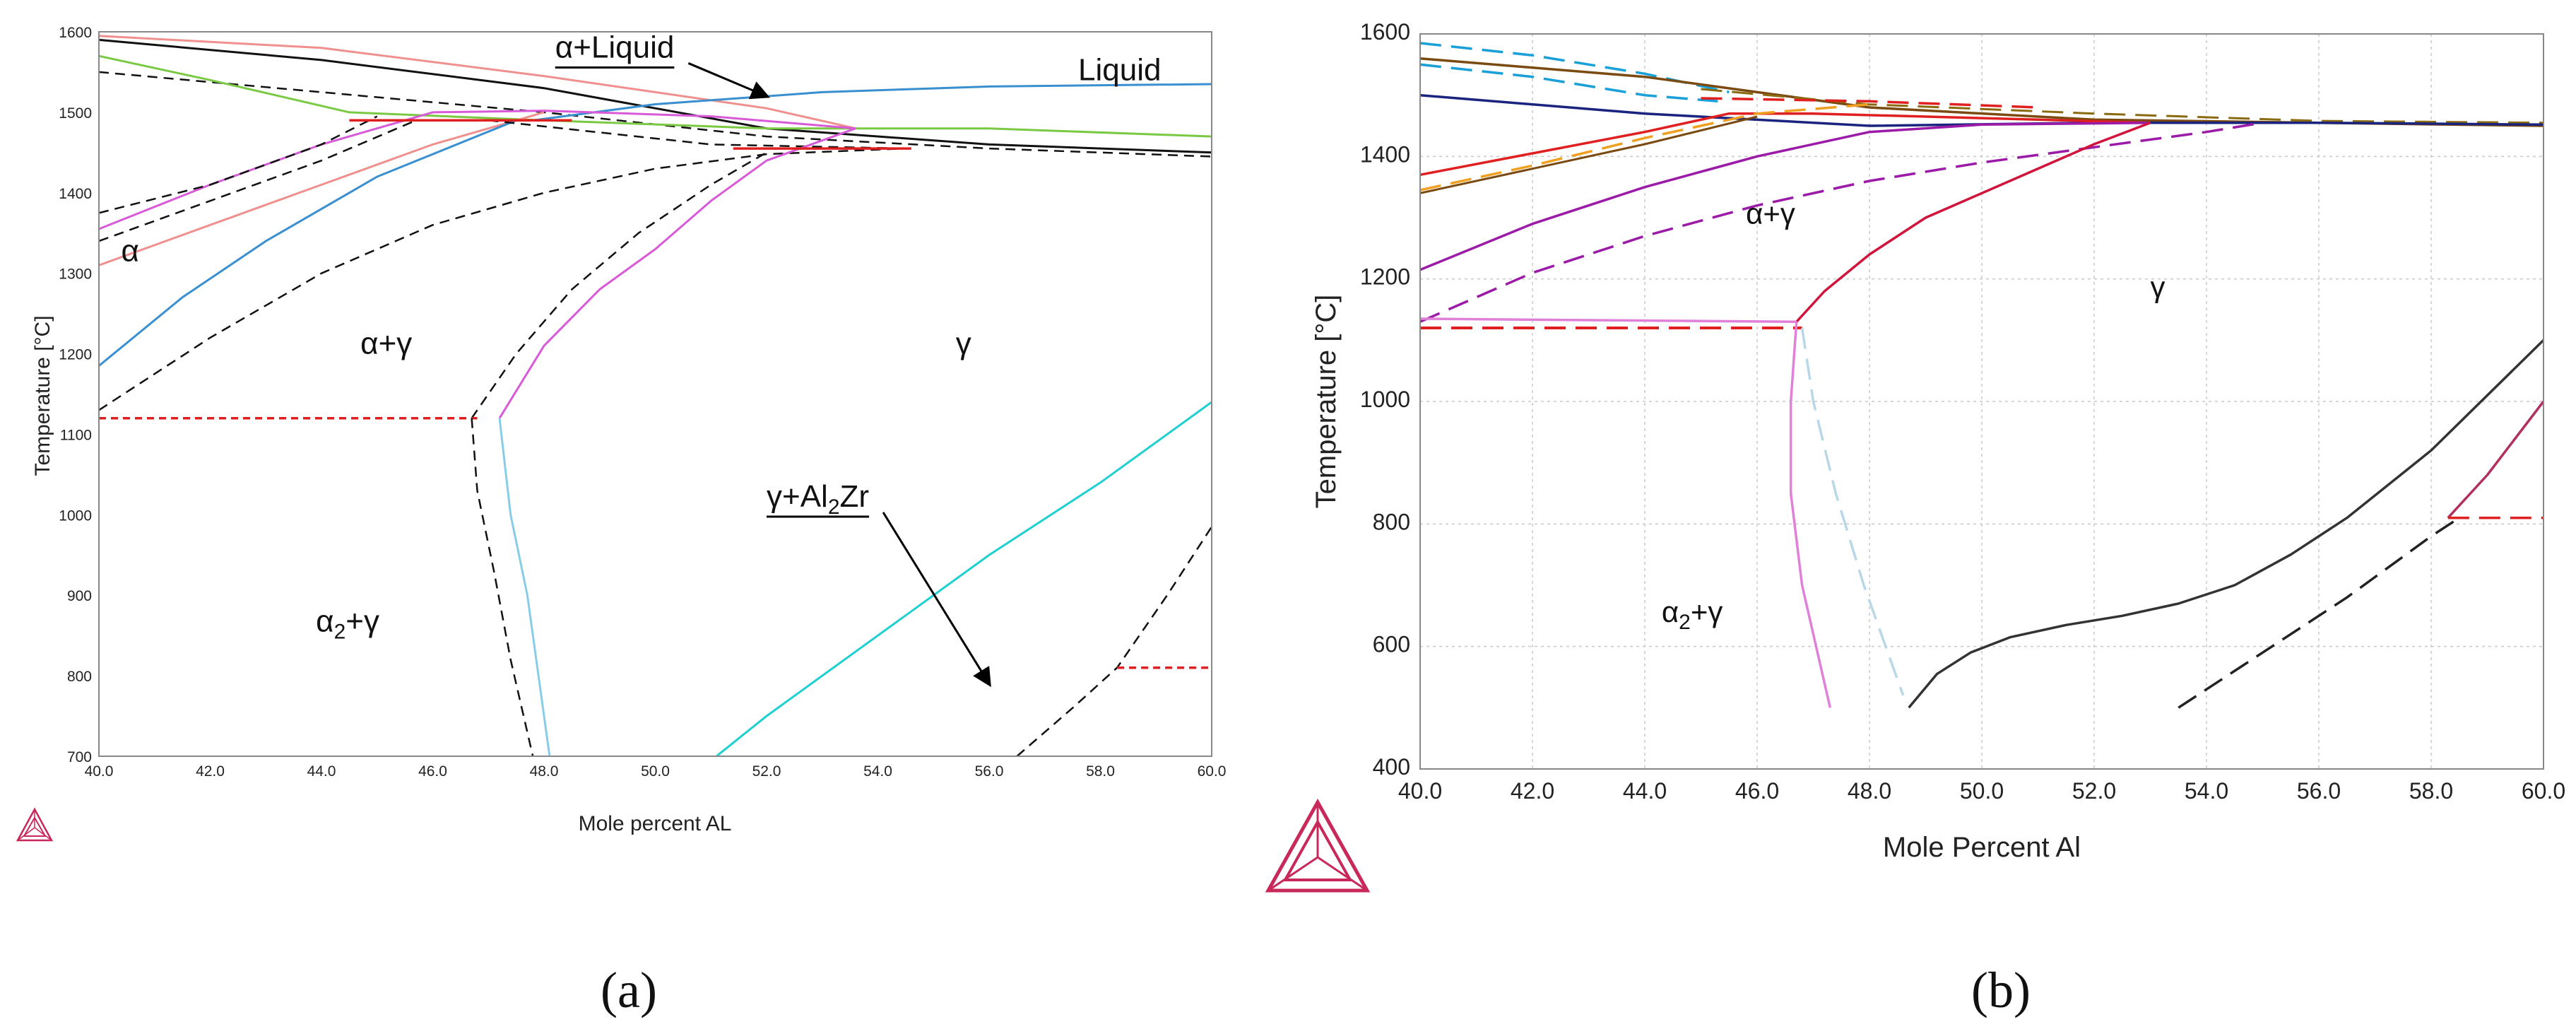 The width and height of the screenshot is (2576, 1034). I want to click on region-label: Liquid, so click(1119, 69).